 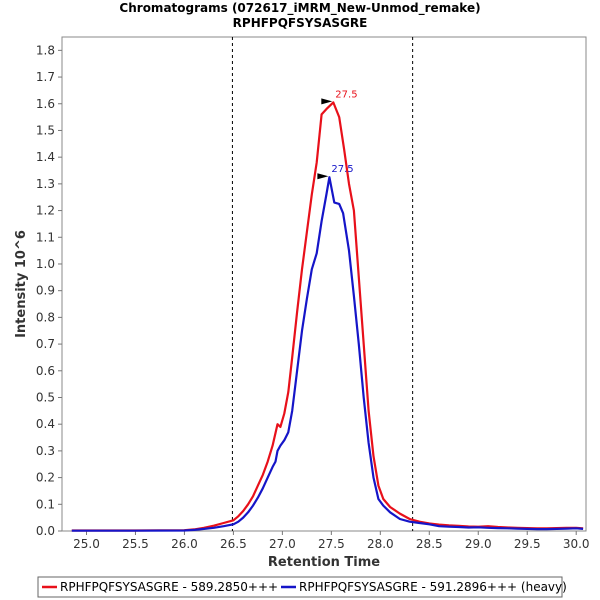 I want to click on y-tick-label: 1.2, so click(x=45, y=211).